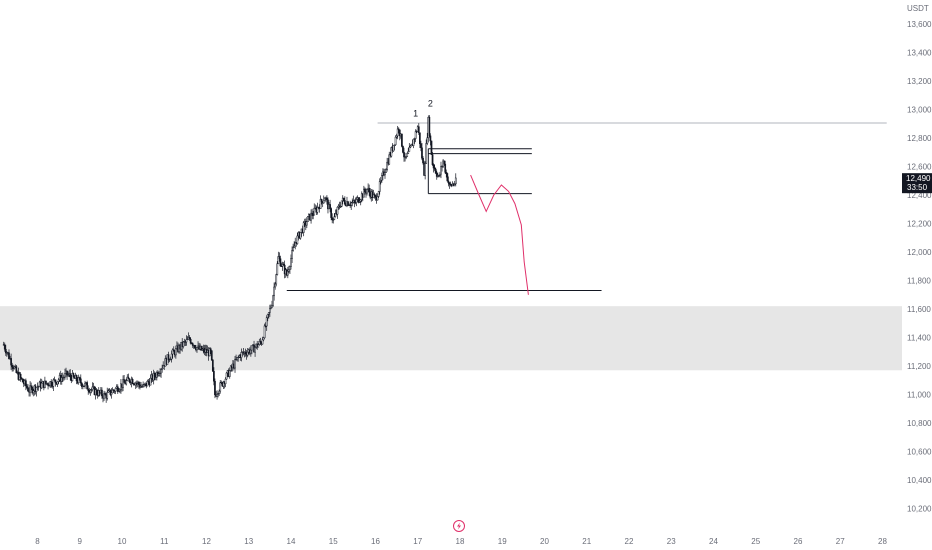 Image resolution: width=932 pixels, height=550 pixels. I want to click on x-tick-label: 21, so click(586, 541).